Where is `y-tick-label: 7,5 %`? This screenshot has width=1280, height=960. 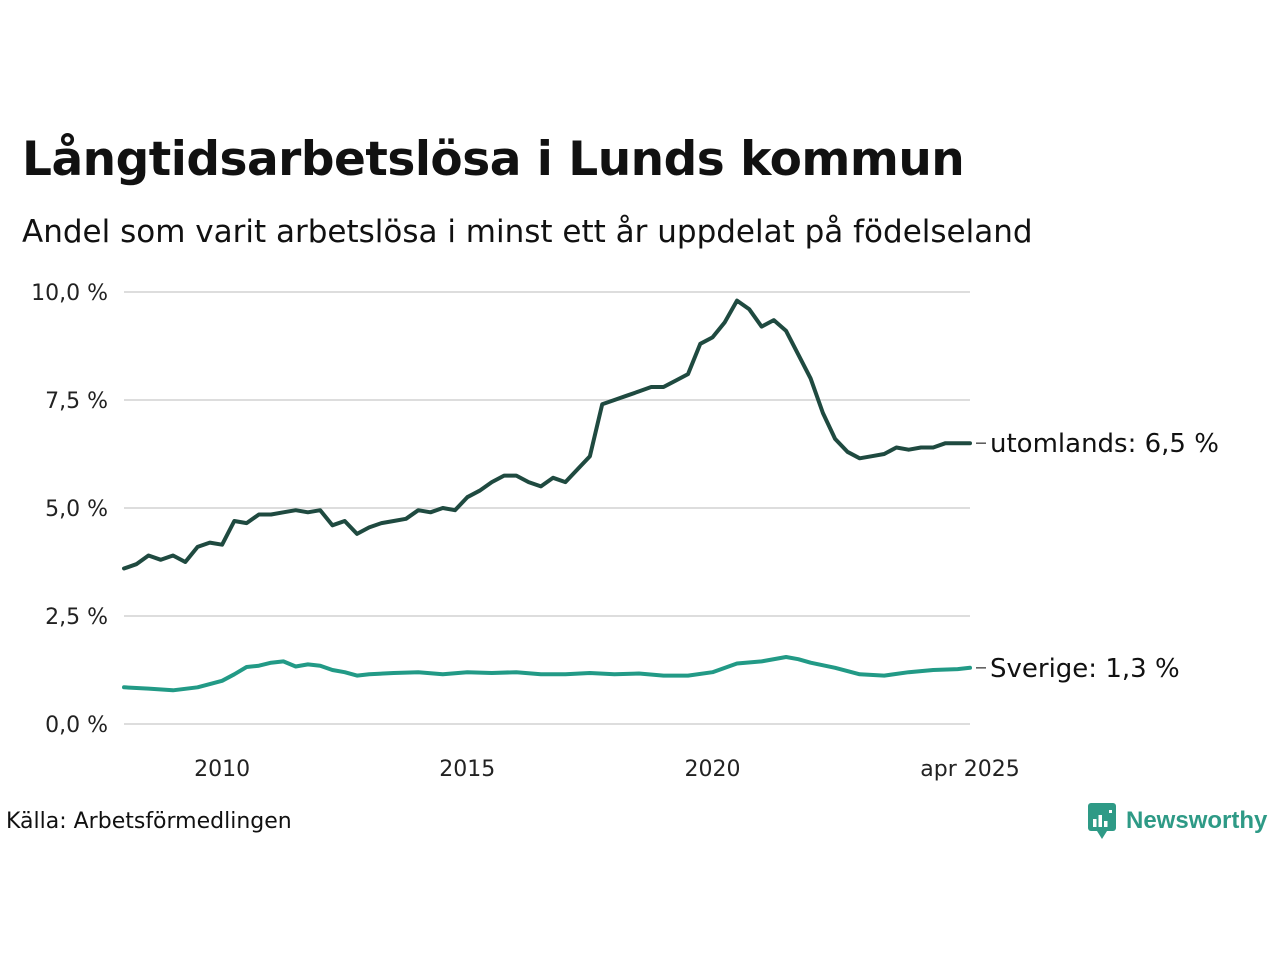
y-tick-label: 7,5 % is located at coordinates (76, 401).